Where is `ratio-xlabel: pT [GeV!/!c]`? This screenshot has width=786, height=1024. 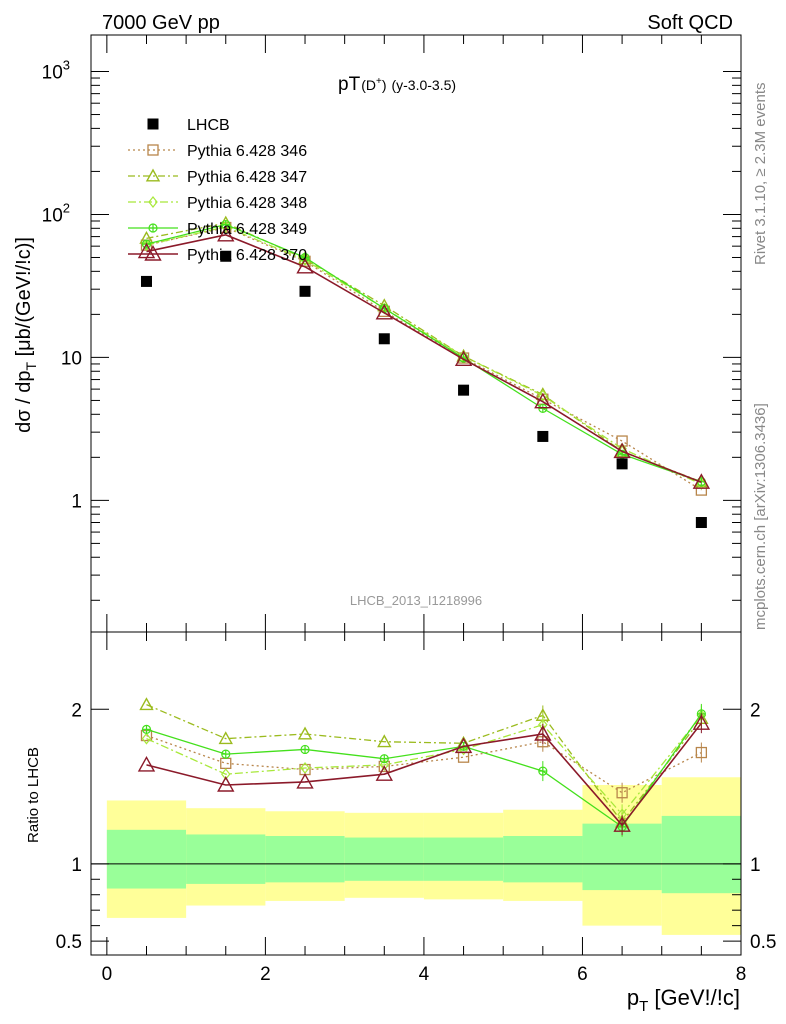 ratio-xlabel: pT [GeV!/!c] is located at coordinates (683, 1000).